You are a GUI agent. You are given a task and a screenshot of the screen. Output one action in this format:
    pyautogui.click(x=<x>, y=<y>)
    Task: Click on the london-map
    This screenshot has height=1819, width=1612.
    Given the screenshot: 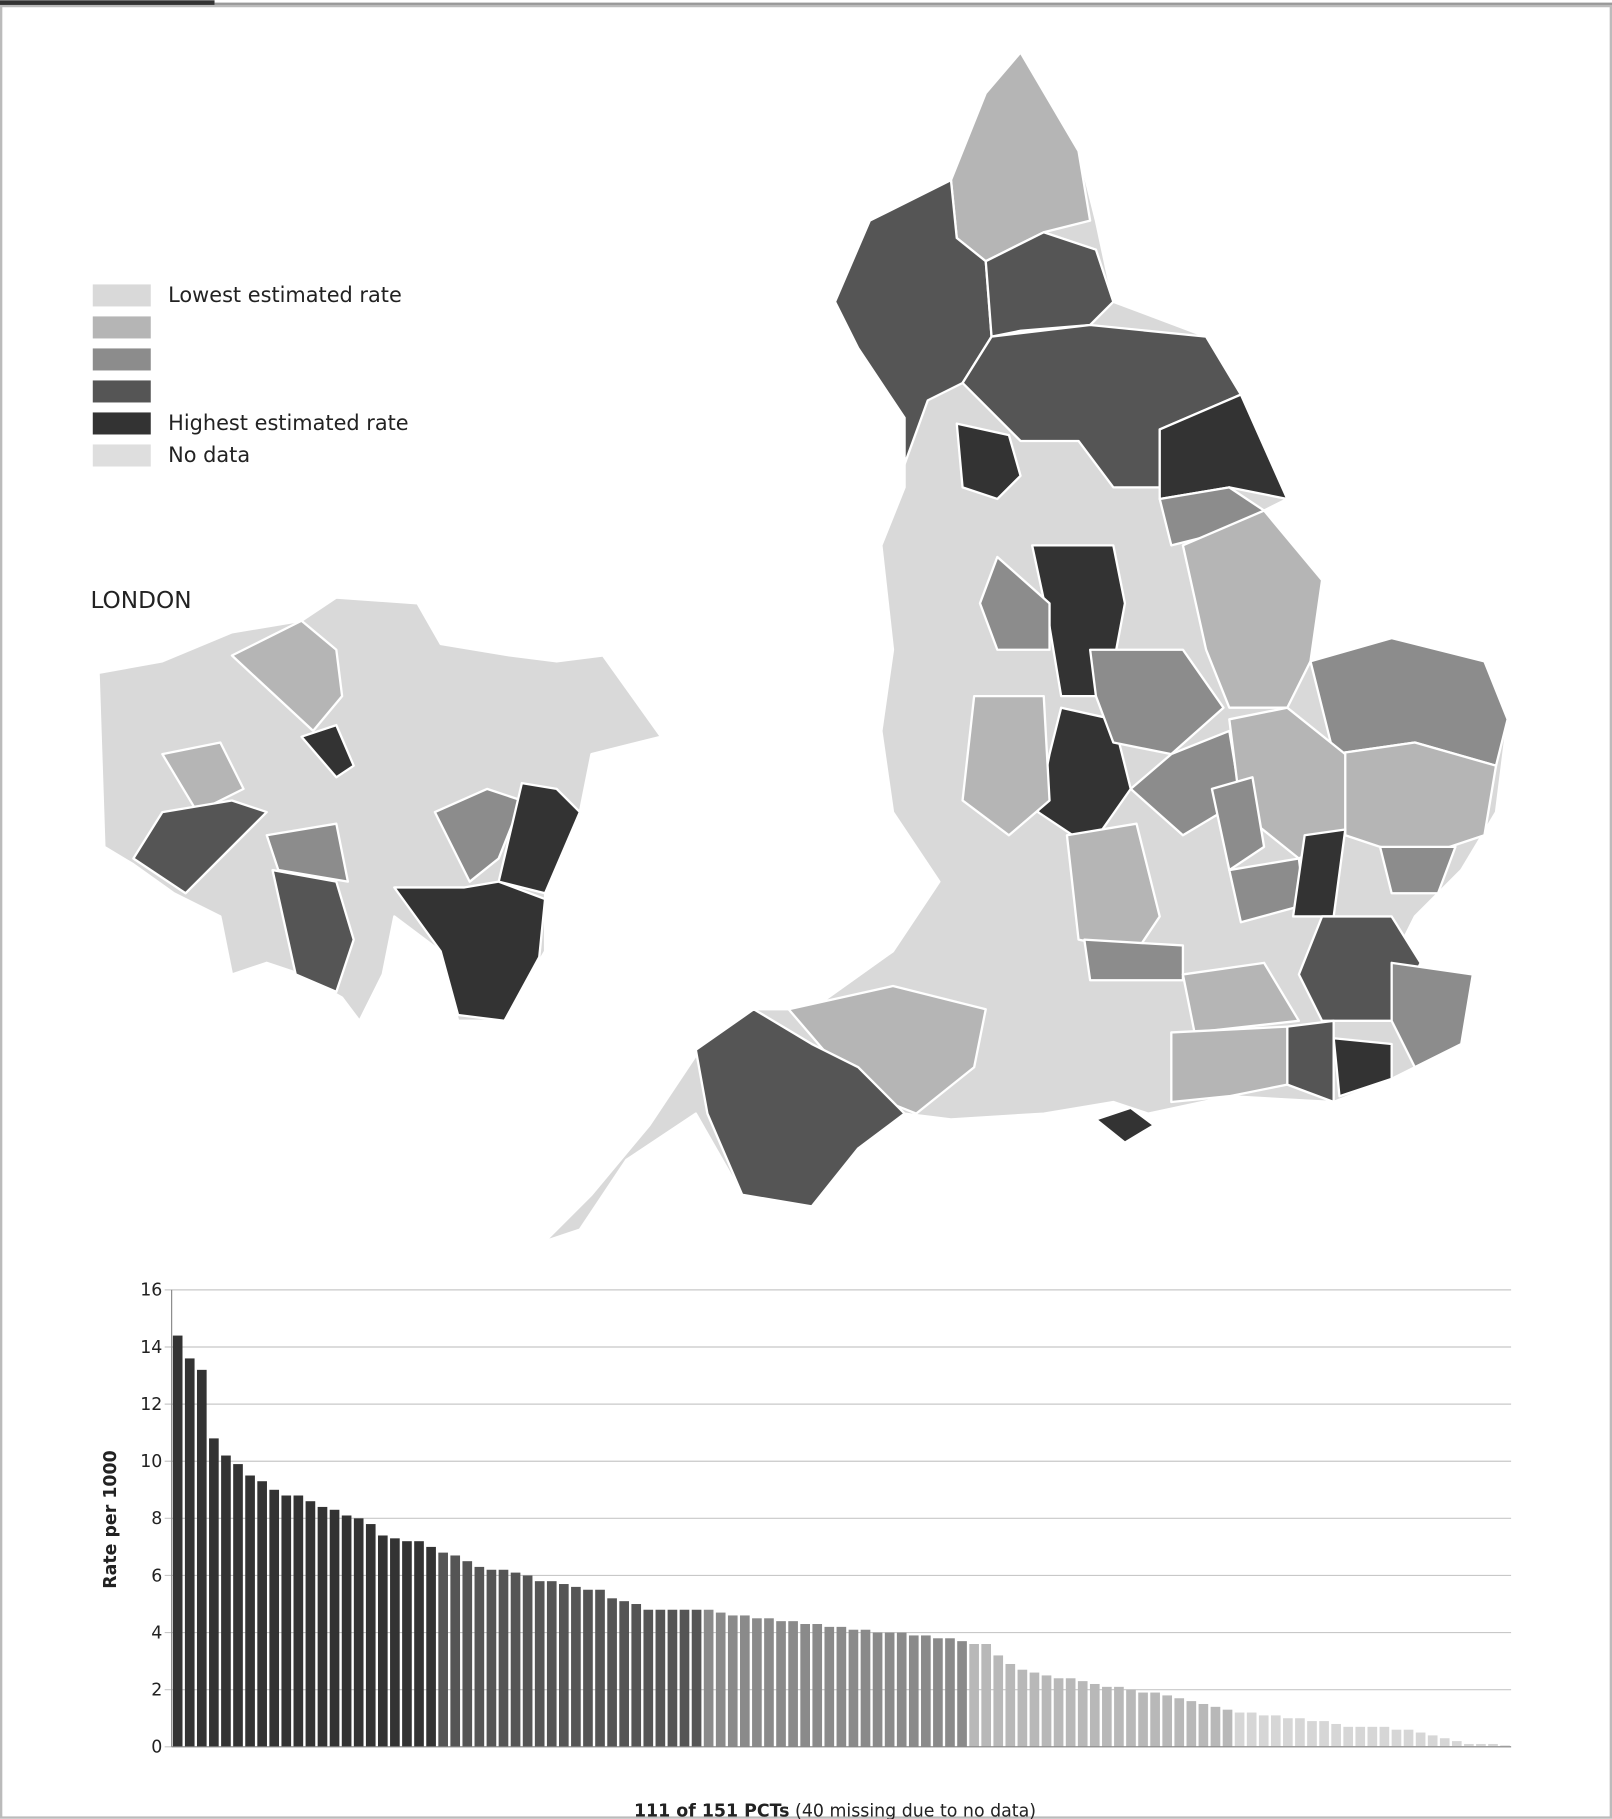 What is the action you would take?
    pyautogui.click(x=380, y=809)
    